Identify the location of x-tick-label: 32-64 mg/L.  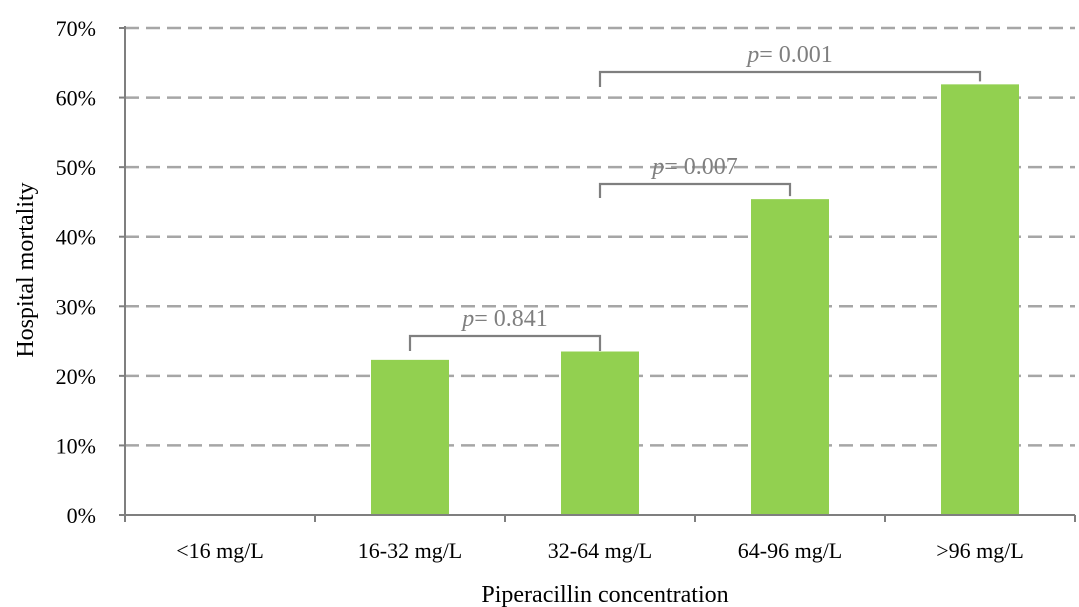
(600, 550).